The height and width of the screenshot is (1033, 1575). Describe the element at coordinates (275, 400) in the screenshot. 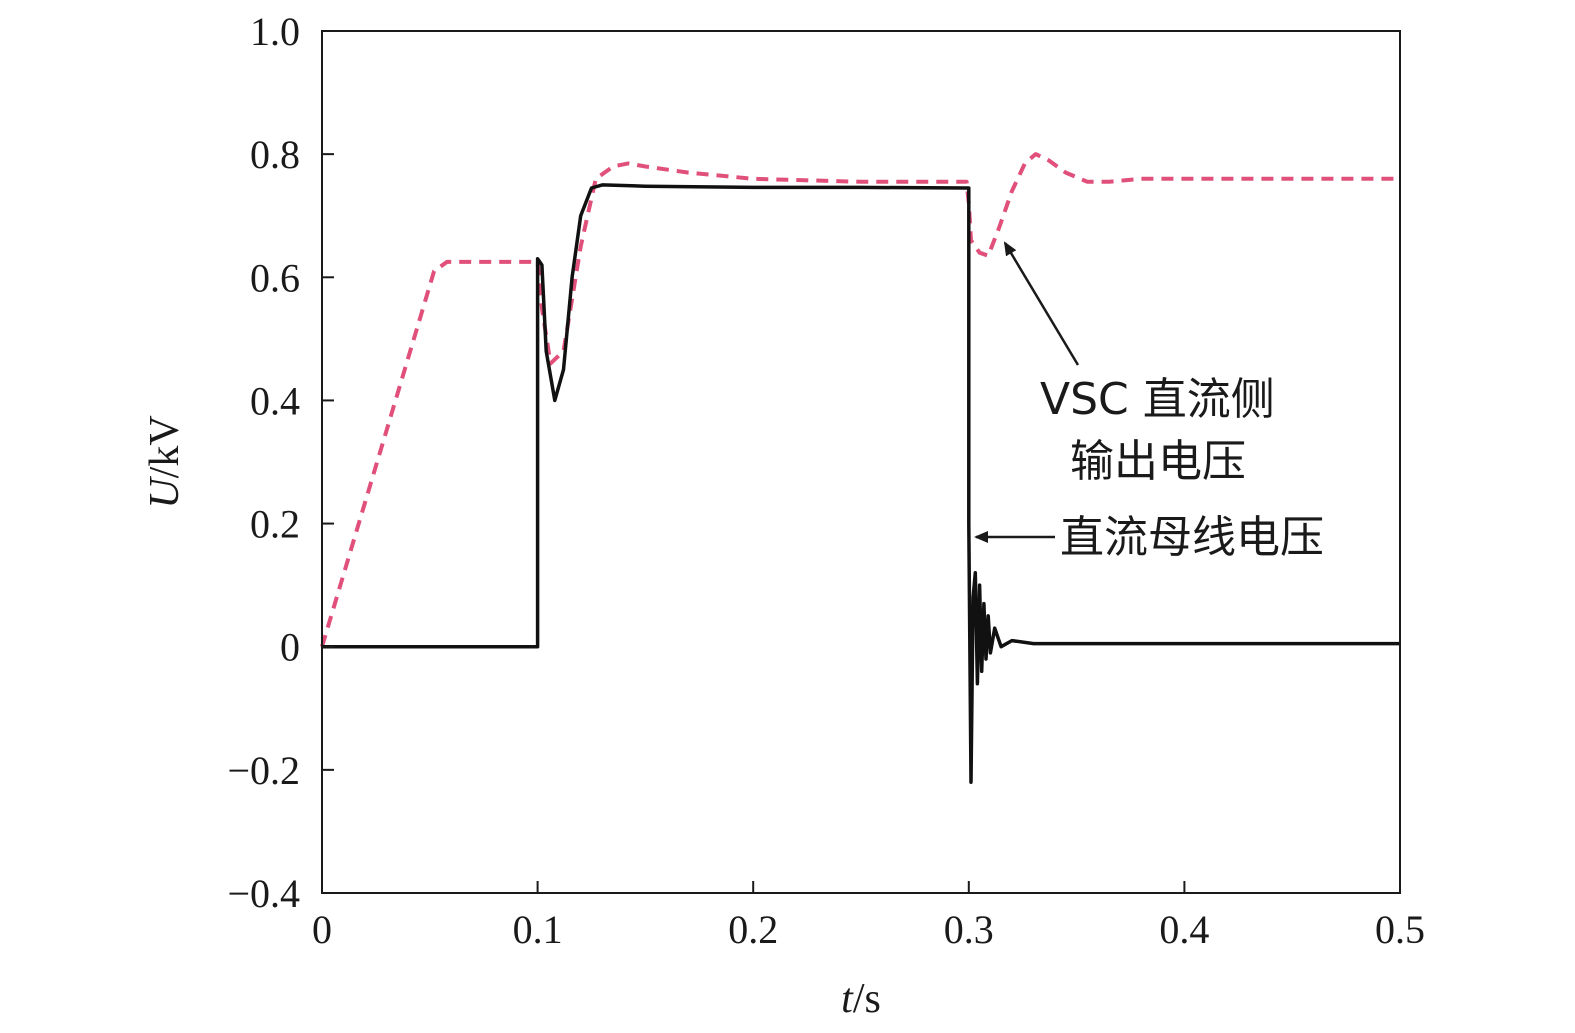

I see `y-tick-label: 0.4` at that location.